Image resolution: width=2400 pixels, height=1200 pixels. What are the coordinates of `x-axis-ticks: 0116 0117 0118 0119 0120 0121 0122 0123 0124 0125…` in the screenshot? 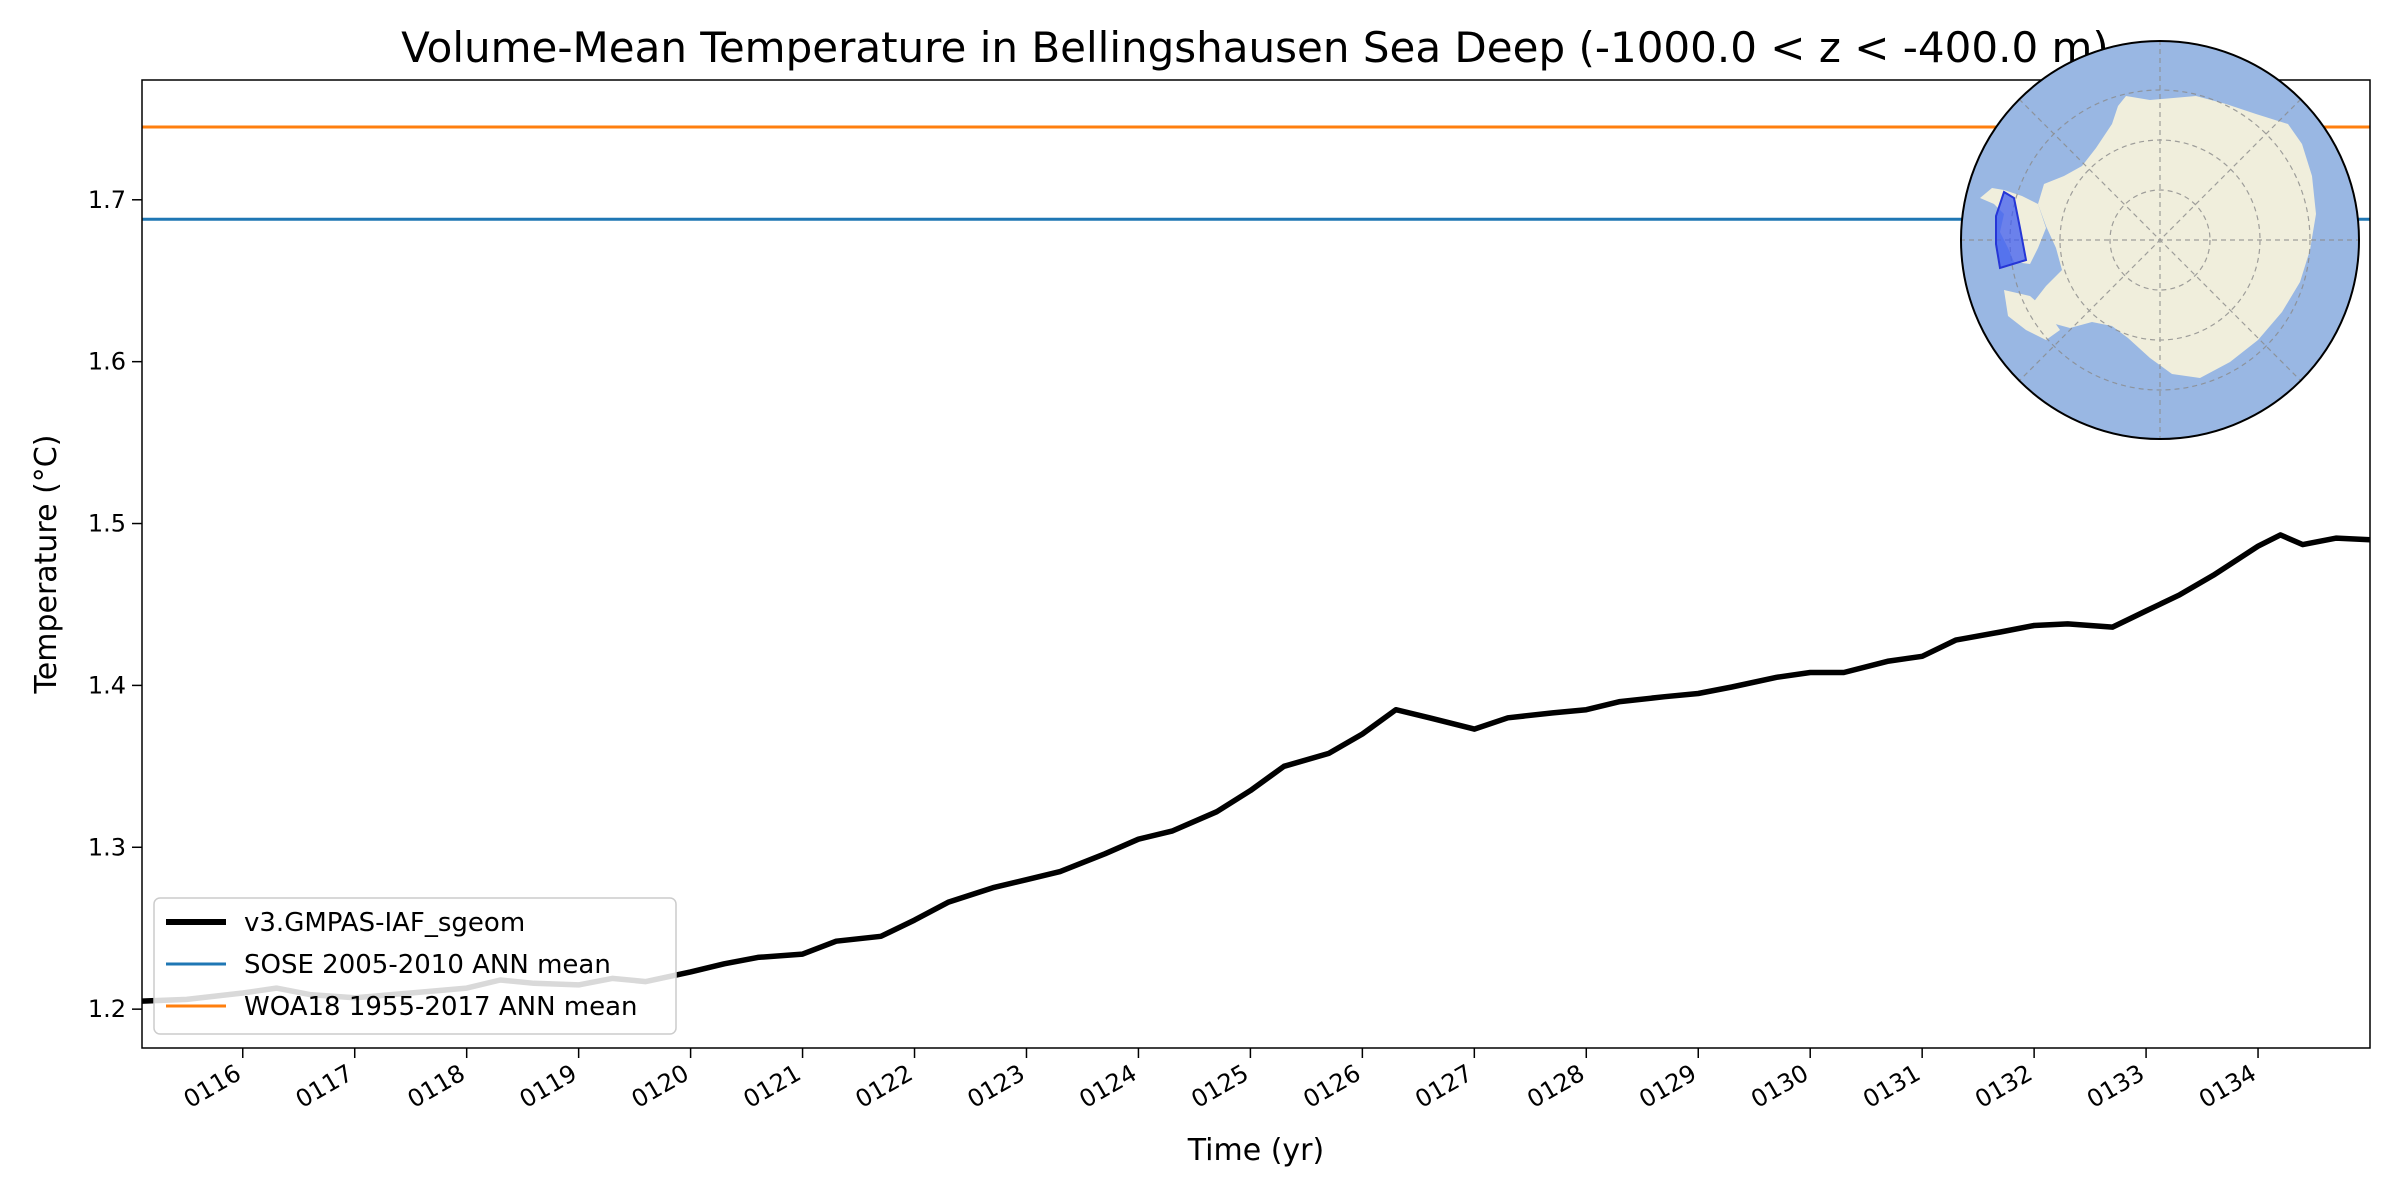 It's located at (1220, 1081).